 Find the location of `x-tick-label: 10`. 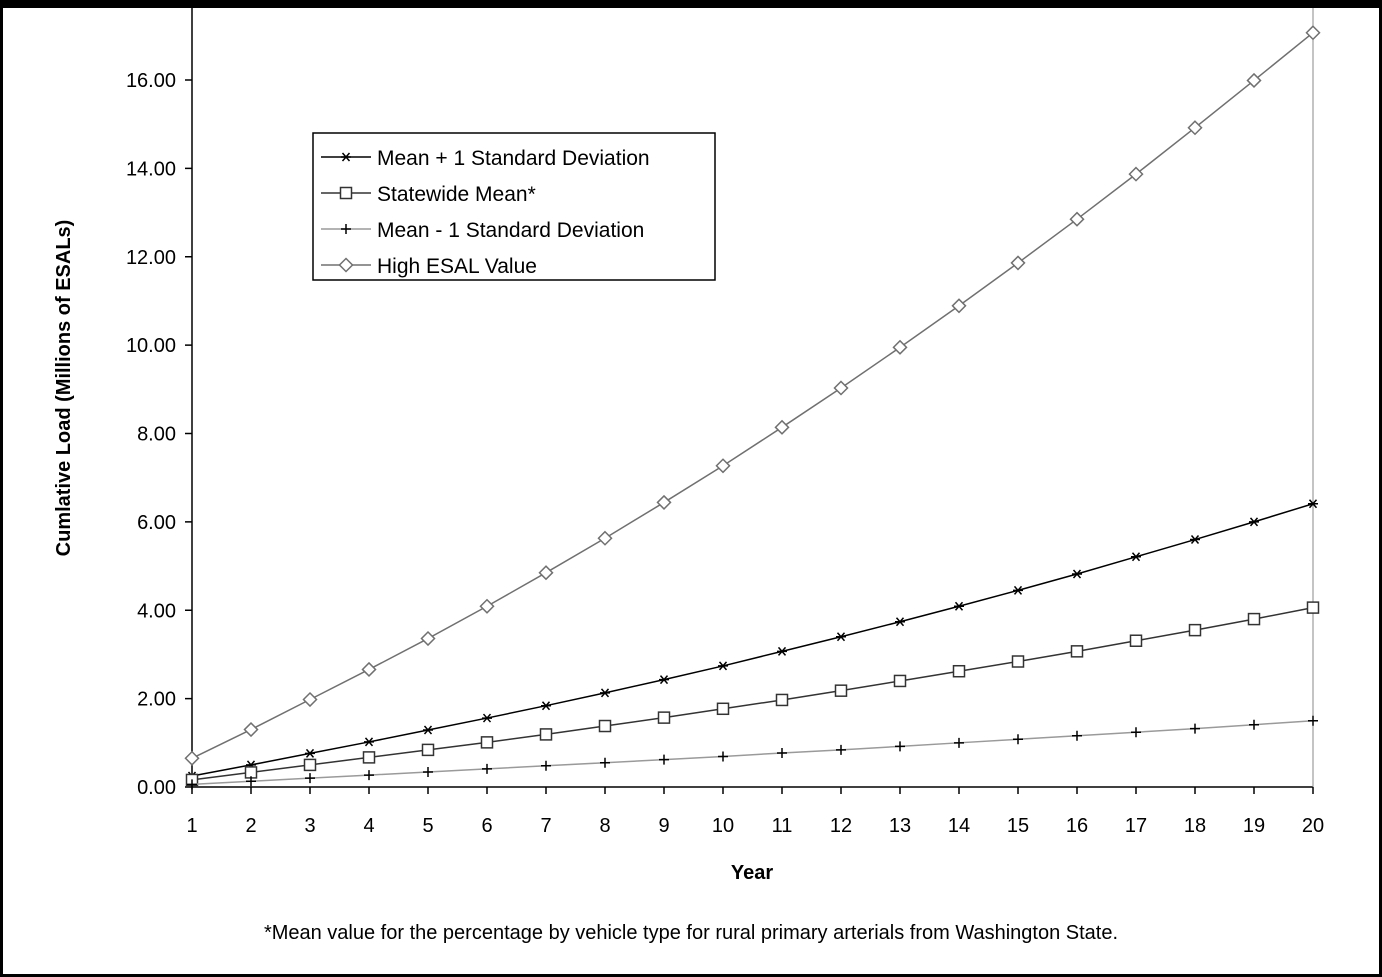

x-tick-label: 10 is located at coordinates (723, 826).